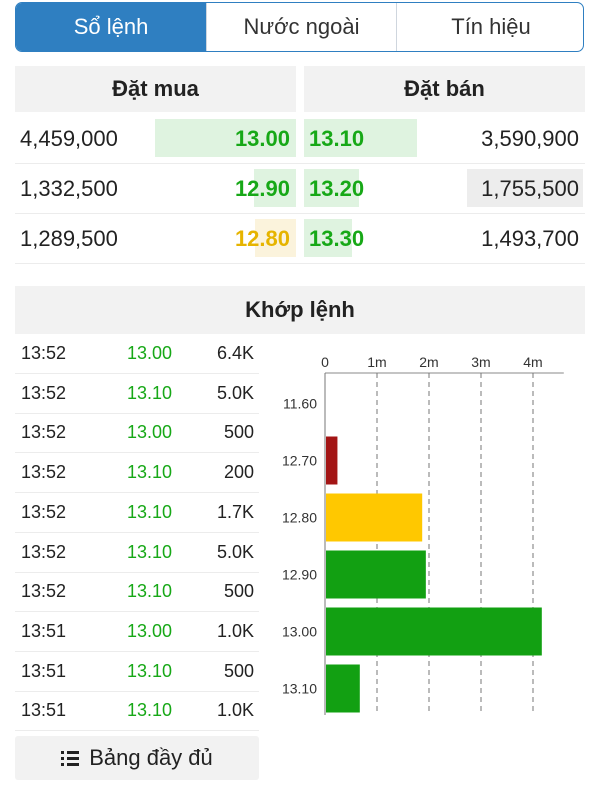  What do you see at coordinates (69, 188) in the screenshot?
I see `buy-volume: 1,332,500` at bounding box center [69, 188].